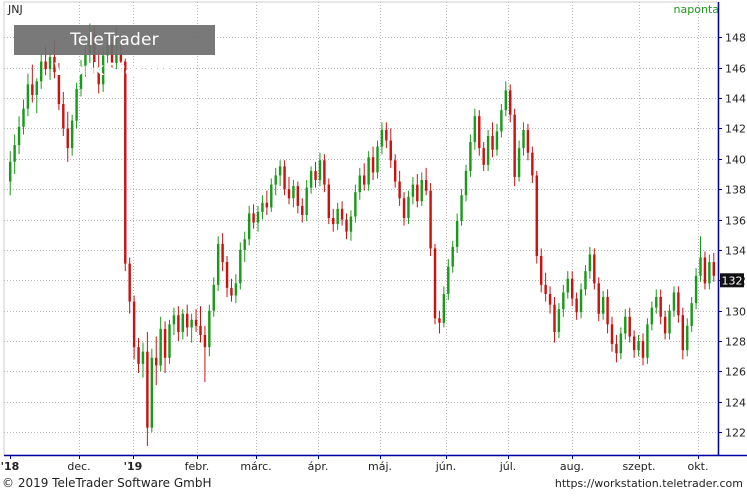 This screenshot has height=497, width=747. I want to click on period-label: naponta, so click(696, 9).